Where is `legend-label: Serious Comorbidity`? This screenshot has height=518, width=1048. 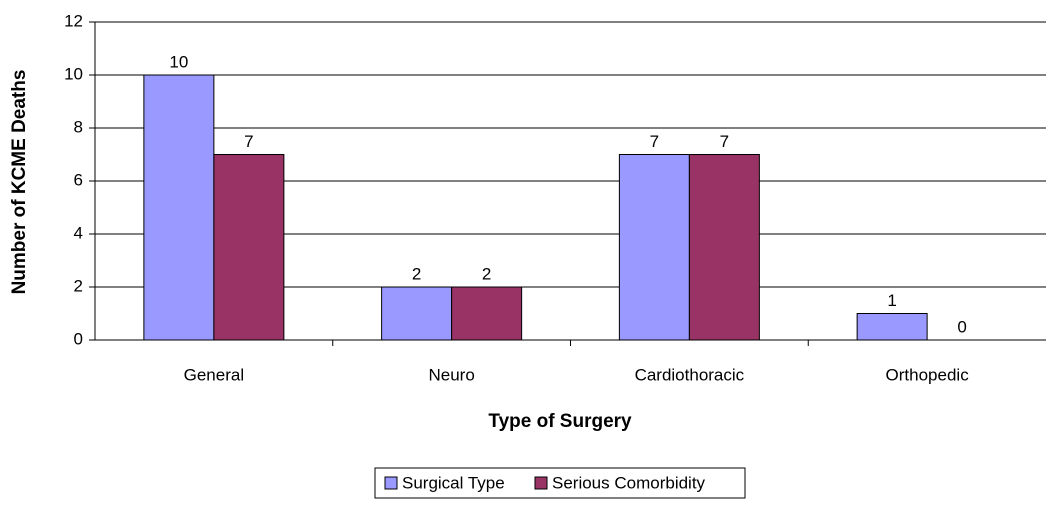
legend-label: Serious Comorbidity is located at coordinates (629, 482).